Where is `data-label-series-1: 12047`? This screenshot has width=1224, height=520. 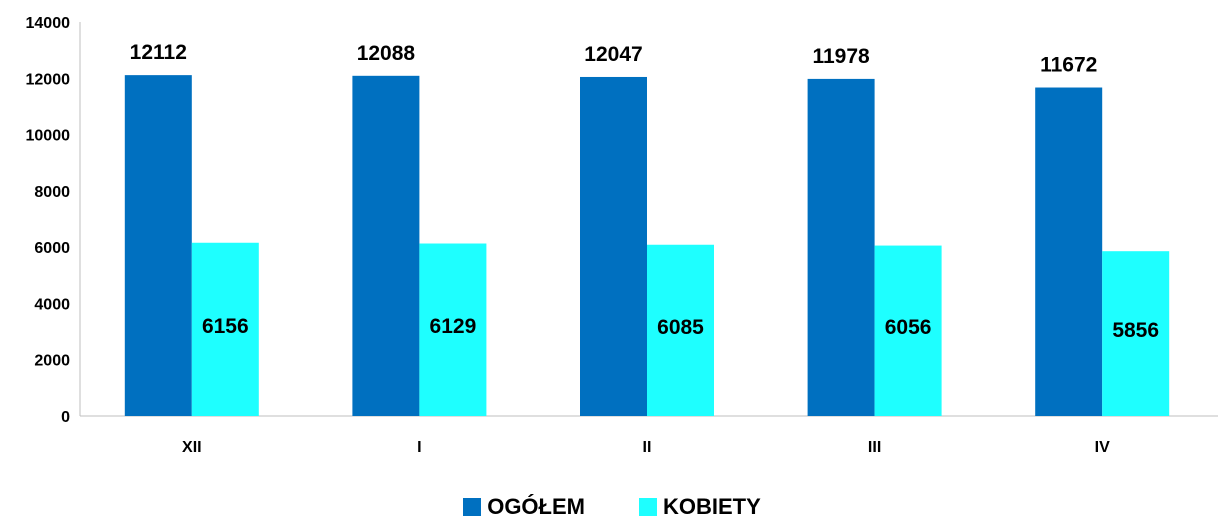 data-label-series-1: 12047 is located at coordinates (613, 54).